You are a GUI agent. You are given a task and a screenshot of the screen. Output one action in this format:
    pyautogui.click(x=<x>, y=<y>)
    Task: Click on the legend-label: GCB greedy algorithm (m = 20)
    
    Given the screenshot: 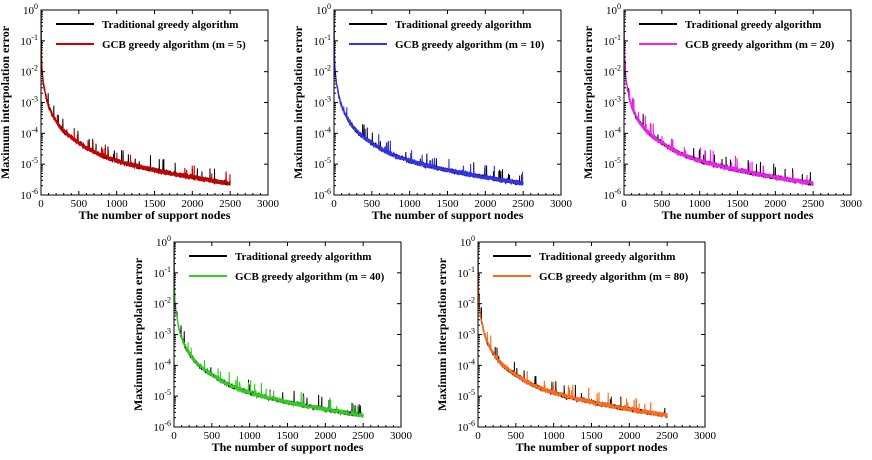 What is the action you would take?
    pyautogui.click(x=760, y=45)
    